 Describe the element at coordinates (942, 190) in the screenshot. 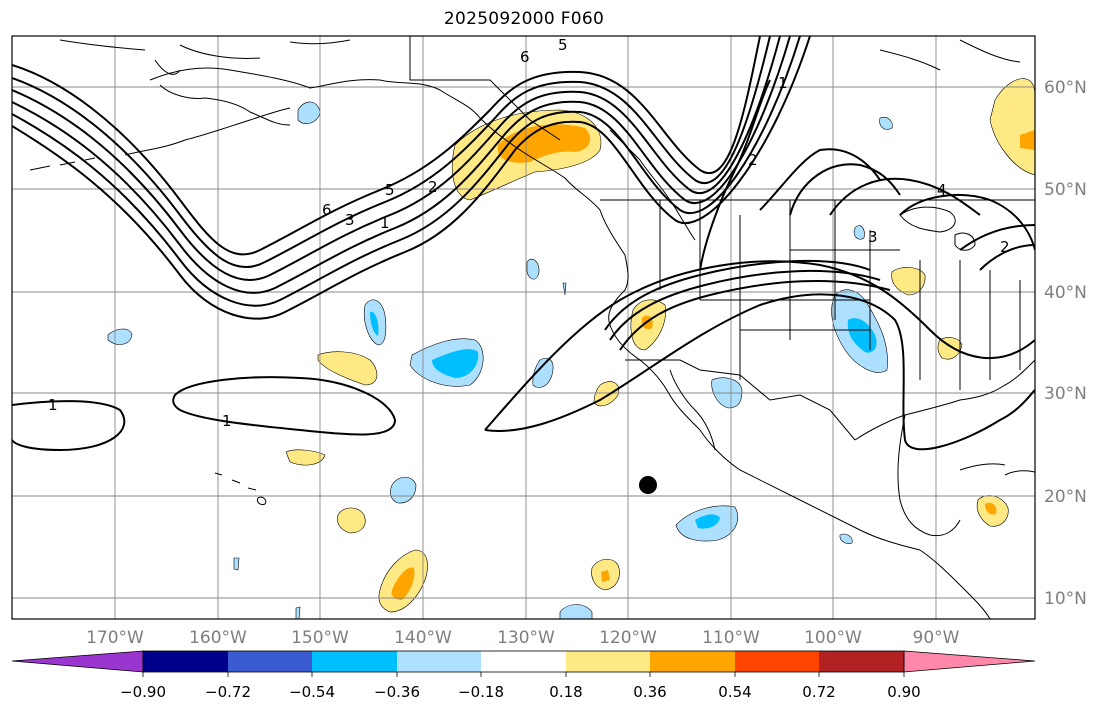

I see `contour-label: 4` at that location.